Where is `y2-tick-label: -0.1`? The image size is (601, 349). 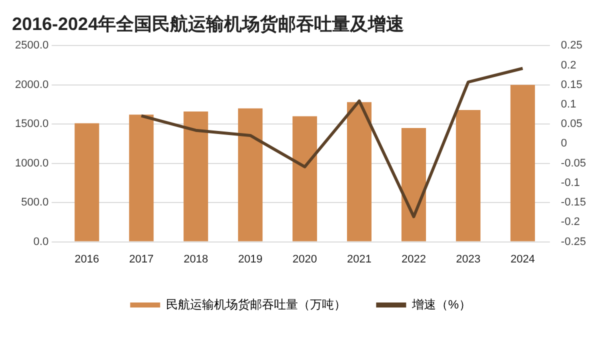
y2-tick-label: -0.1 is located at coordinates (570, 182).